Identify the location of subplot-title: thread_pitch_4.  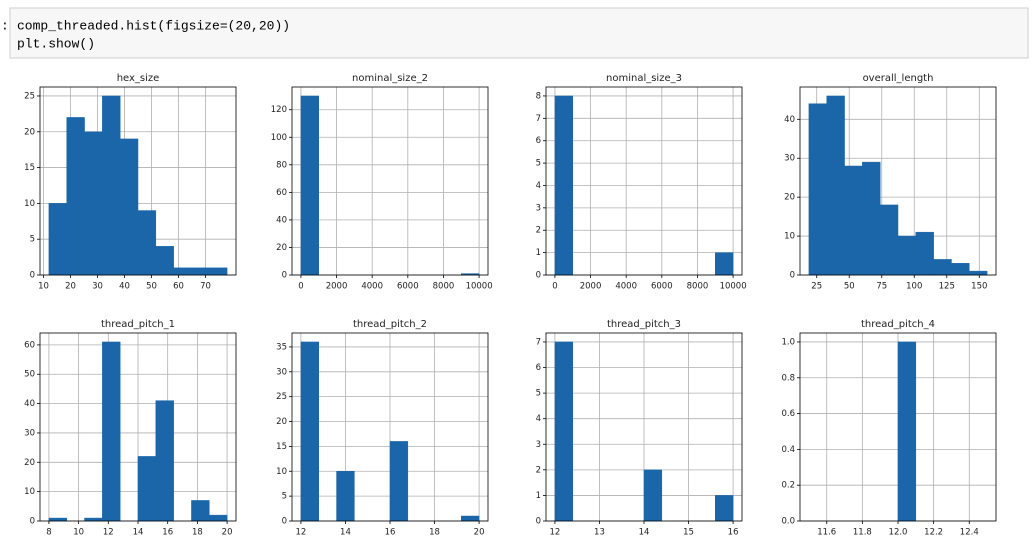
(898, 324).